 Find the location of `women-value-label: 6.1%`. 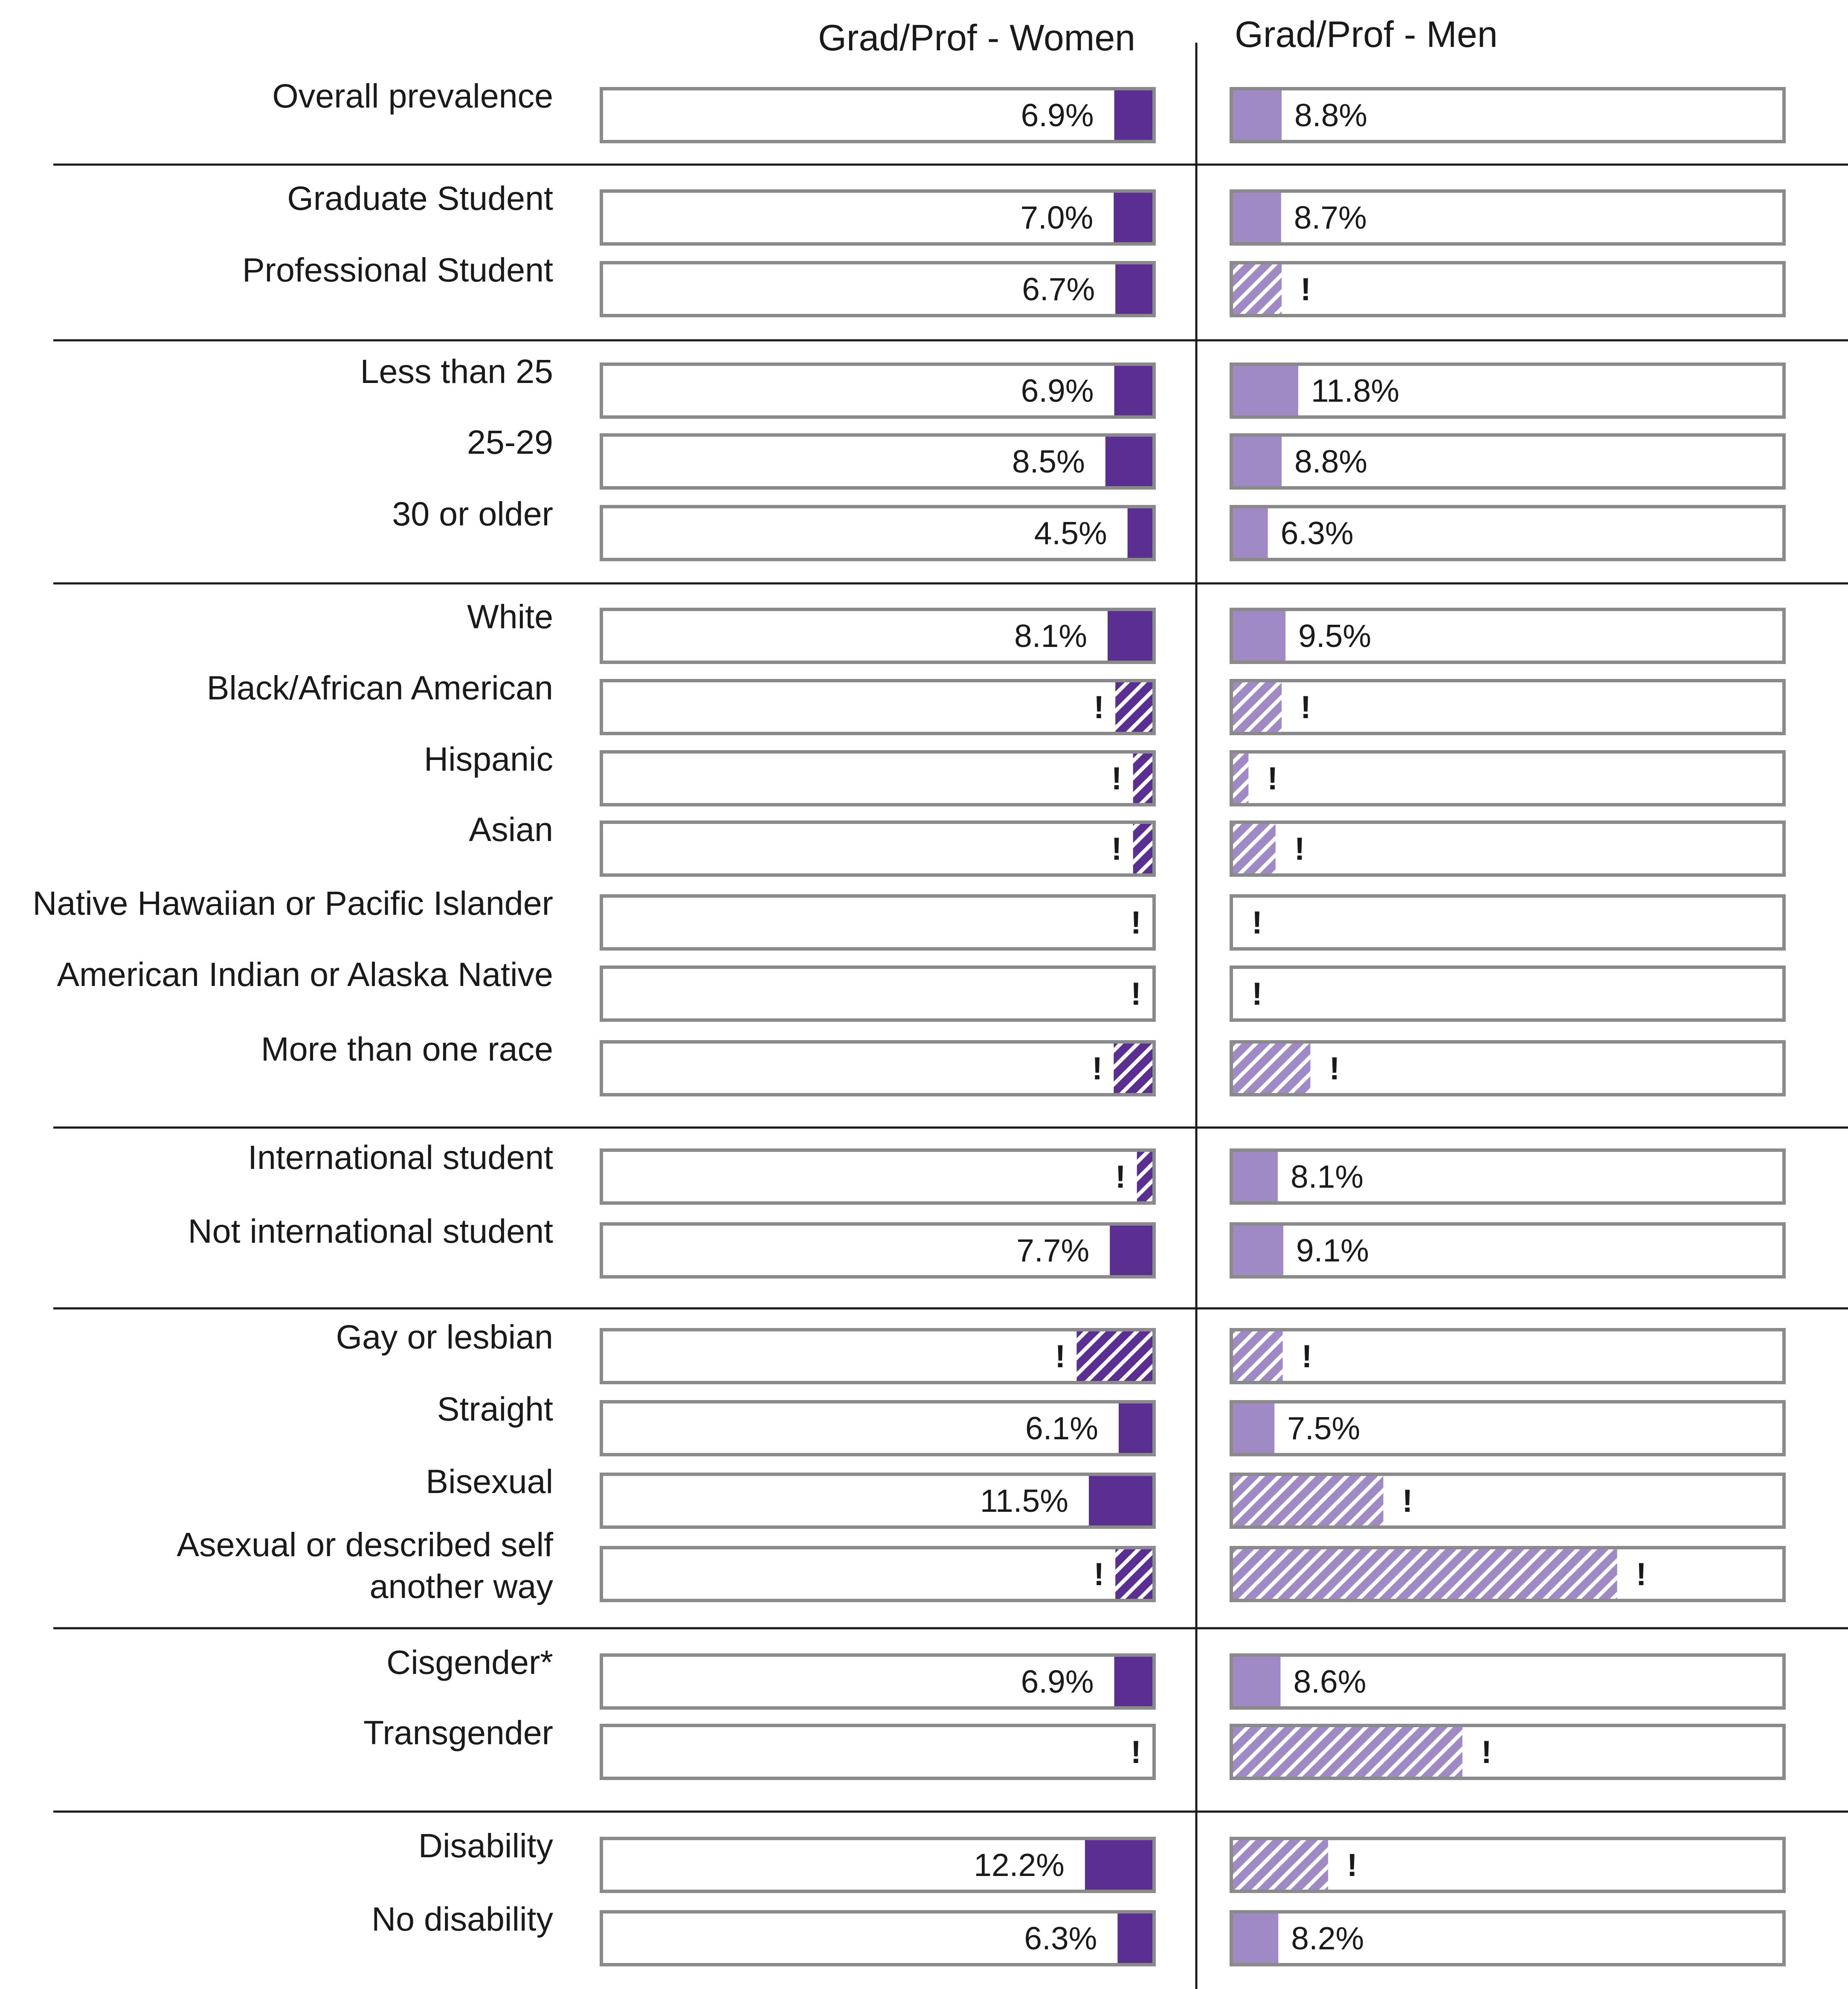

women-value-label: 6.1% is located at coordinates (1061, 1428).